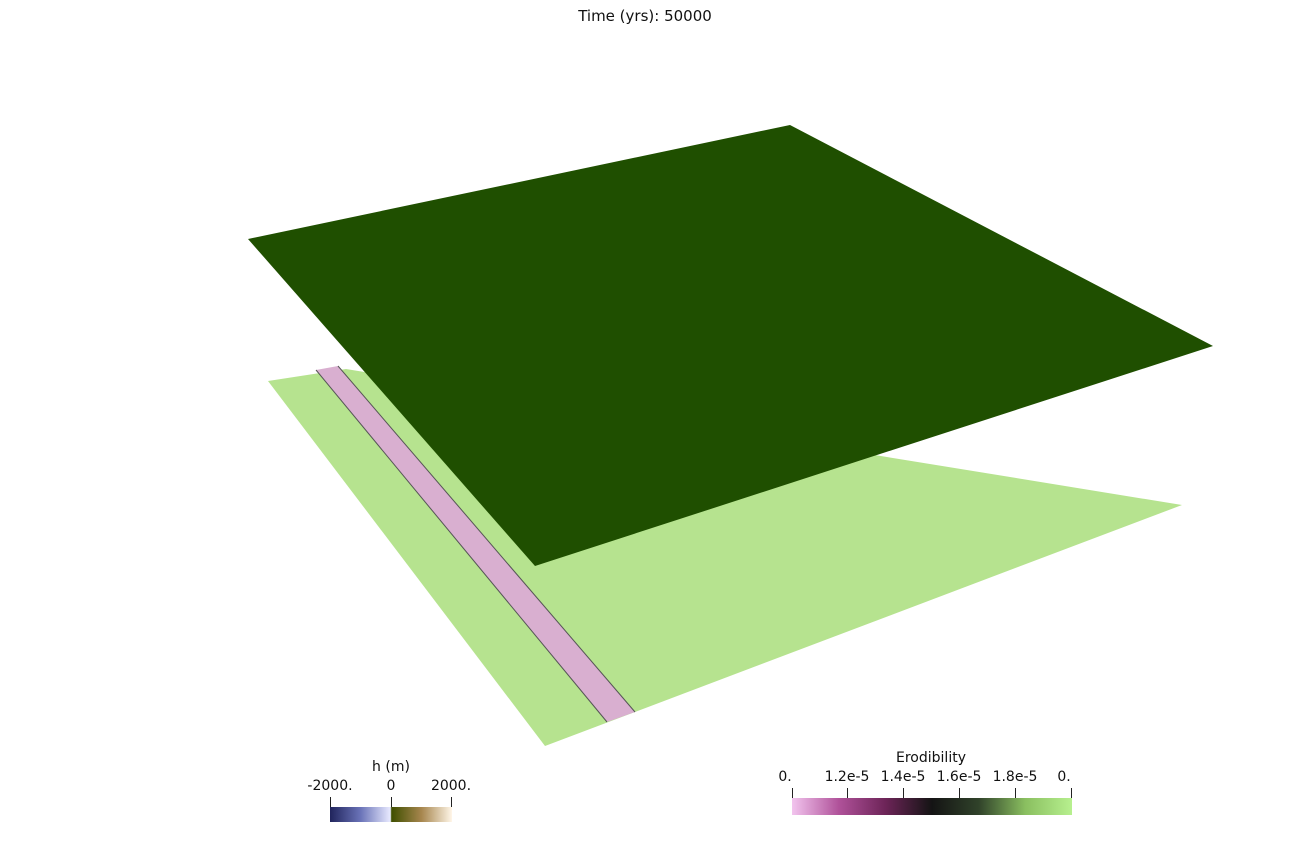  I want to click on erodibility-tick-label: 1.4e-5, so click(903, 777).